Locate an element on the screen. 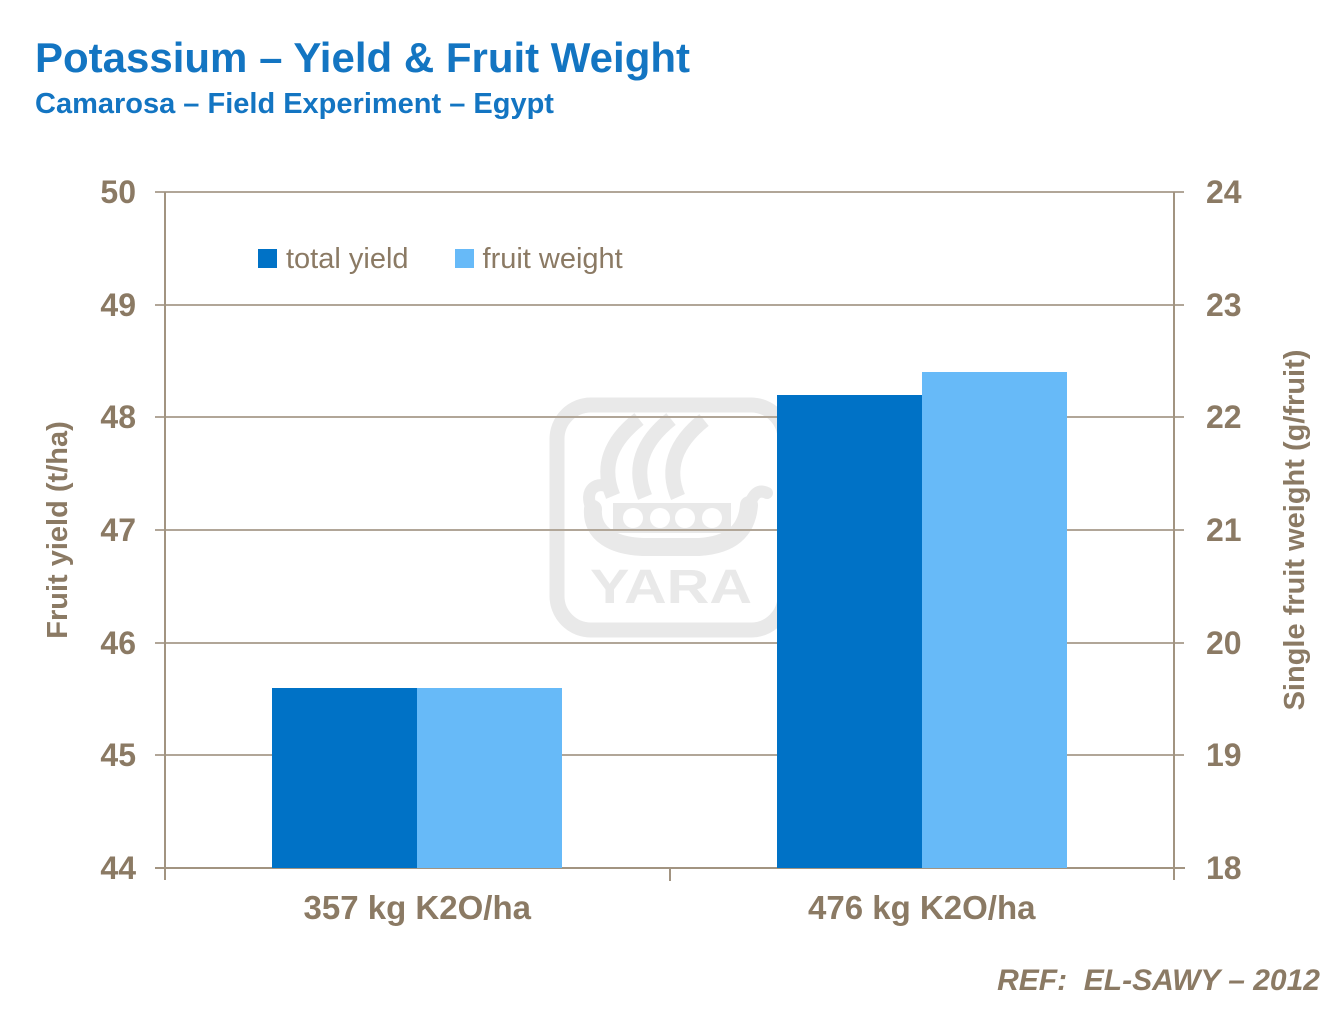 The image size is (1343, 1035). right-axis-tick-label: 20 is located at coordinates (1224, 642).